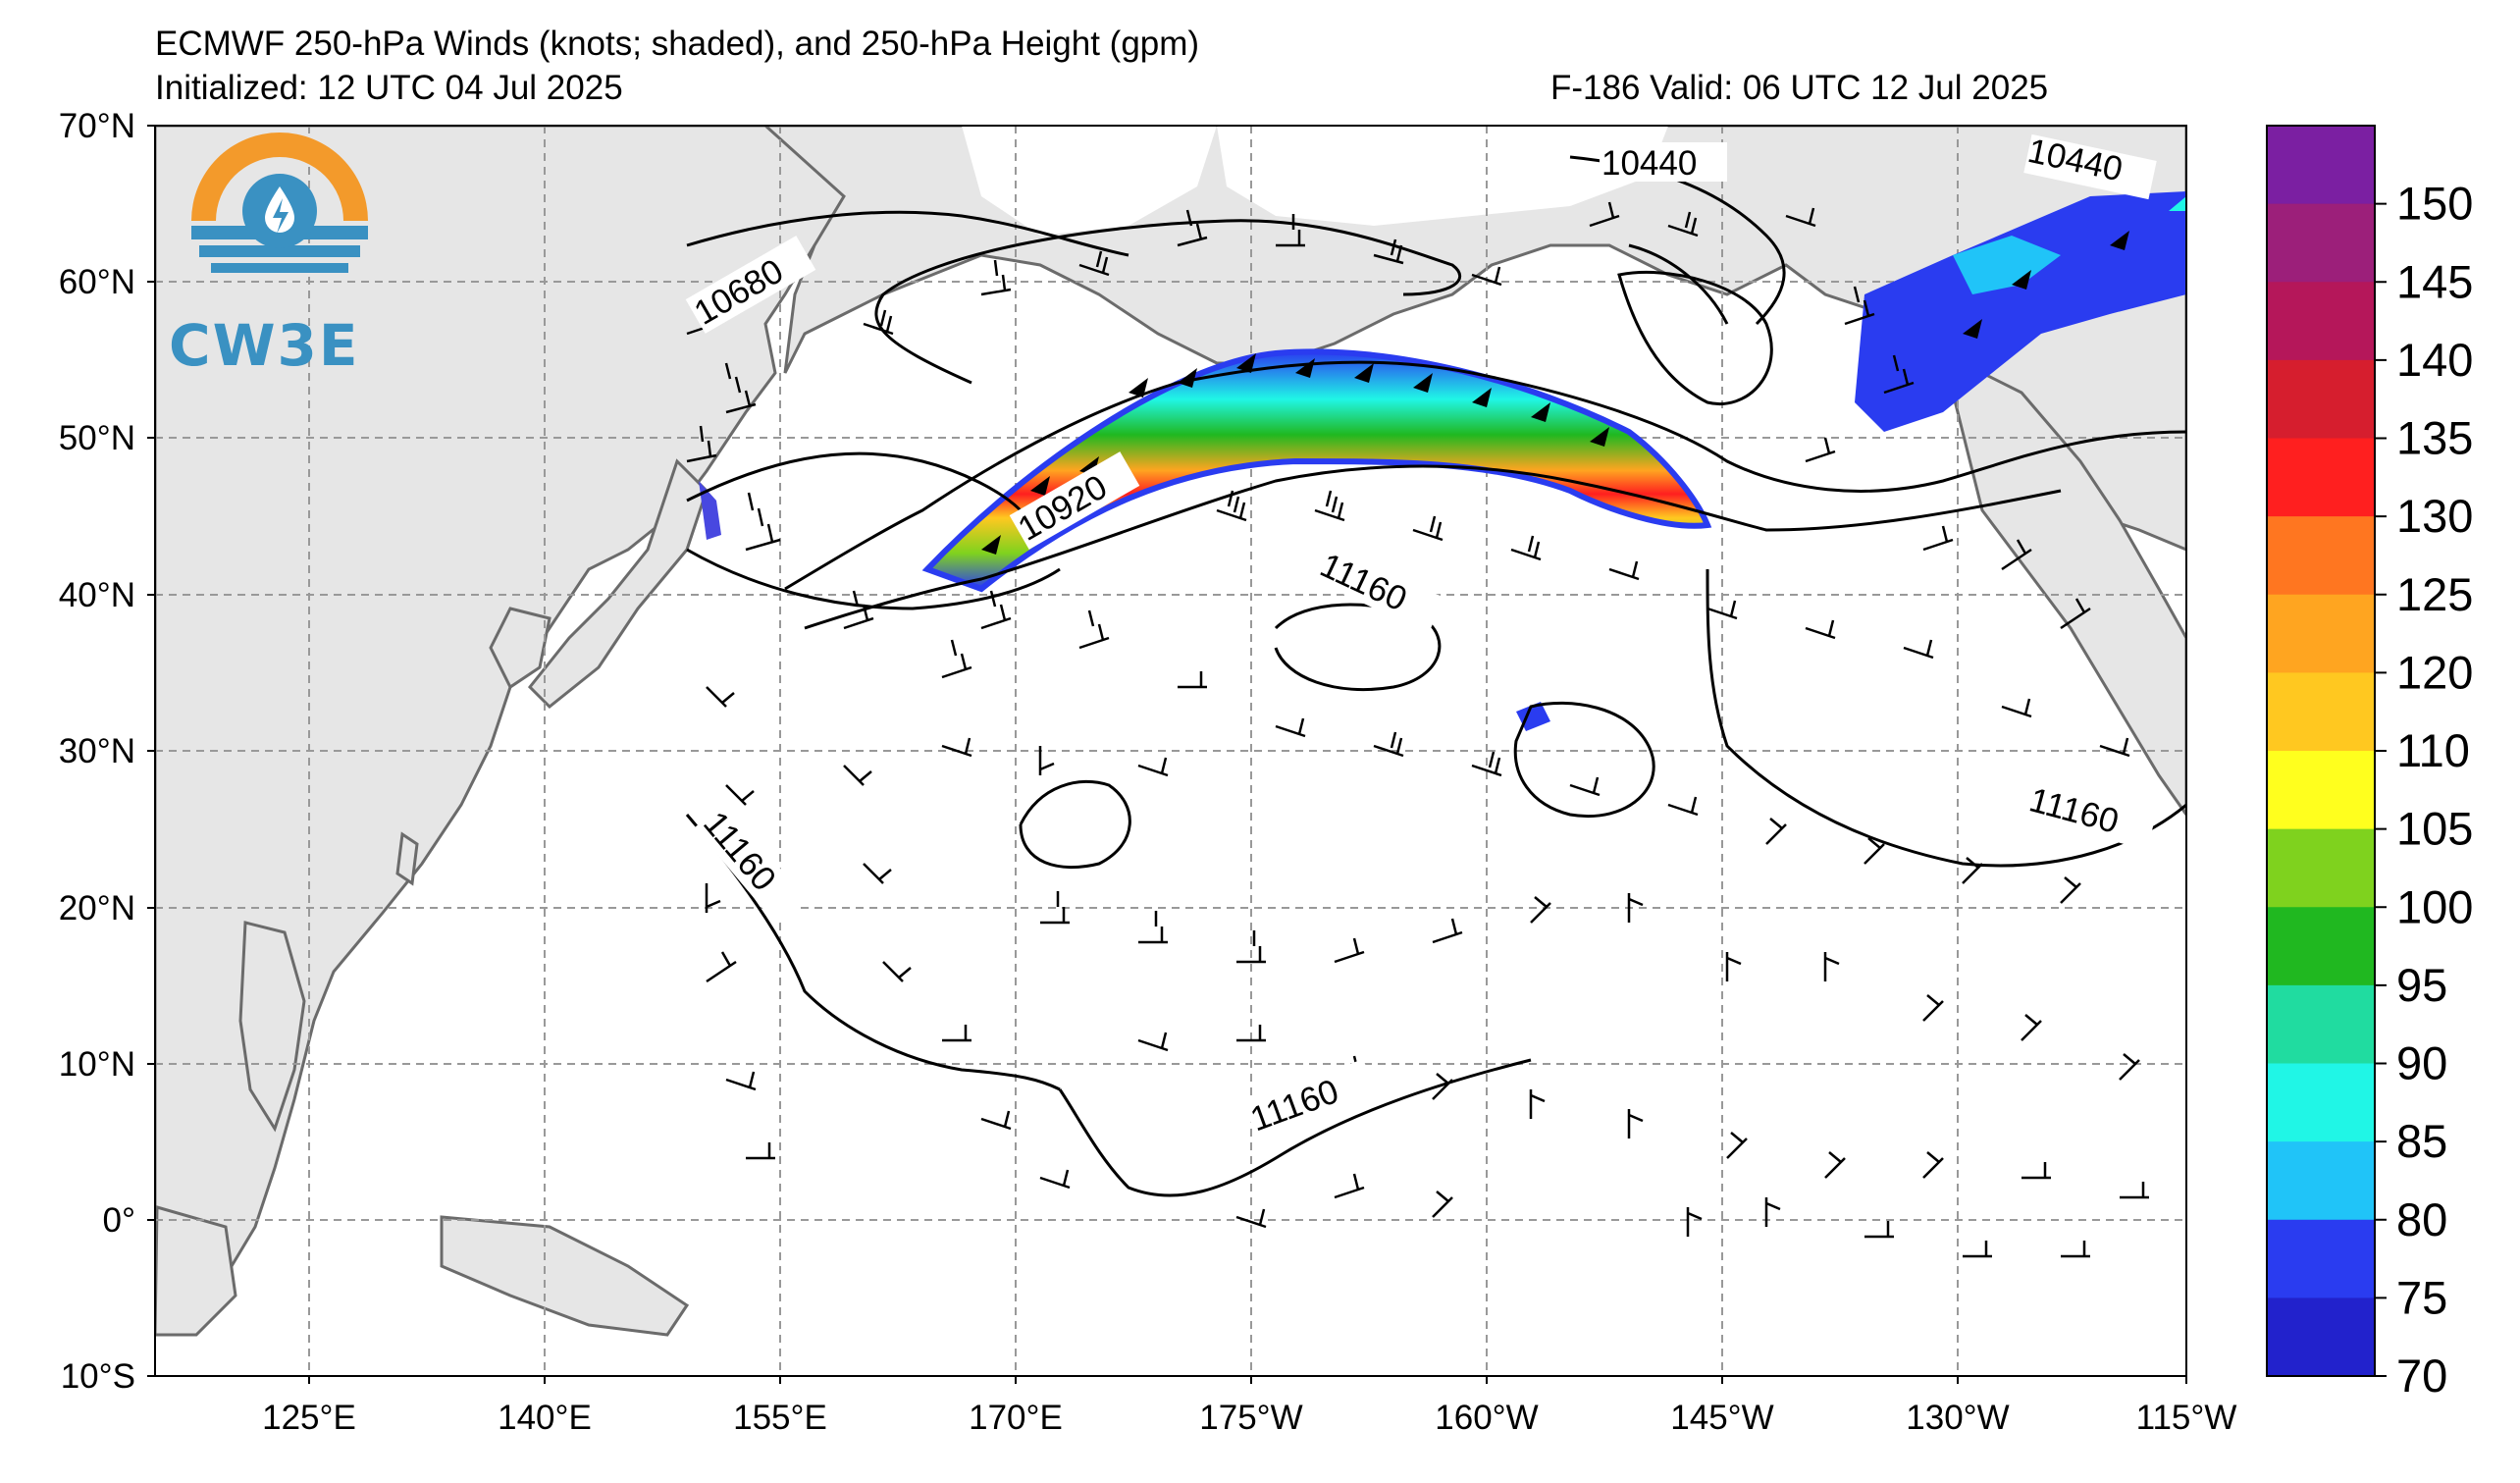 This screenshot has width=2520, height=1483. What do you see at coordinates (1016, 1418) in the screenshot?
I see `lon-label: 170°E` at bounding box center [1016, 1418].